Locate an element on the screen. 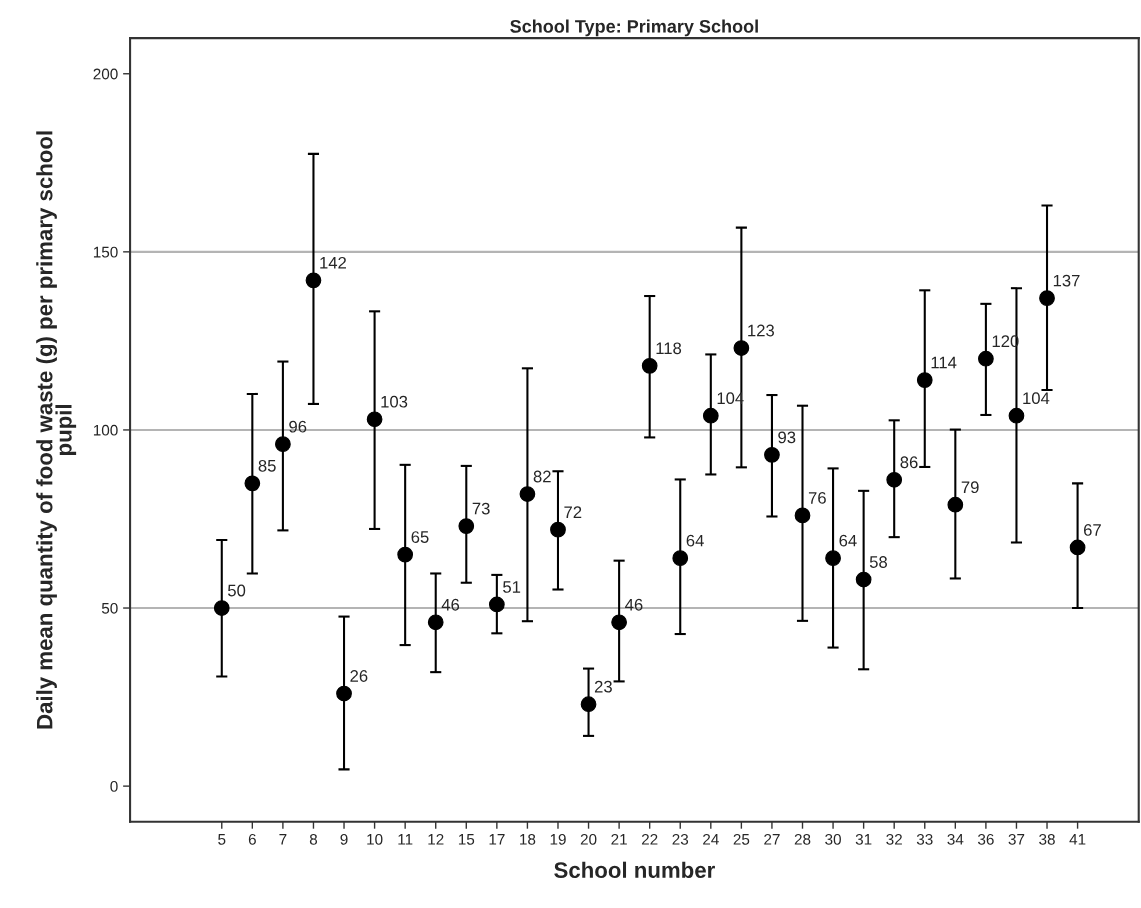 Image resolution: width=1141 pixels, height=908 pixels. x-tick-label: 18 is located at coordinates (528, 839).